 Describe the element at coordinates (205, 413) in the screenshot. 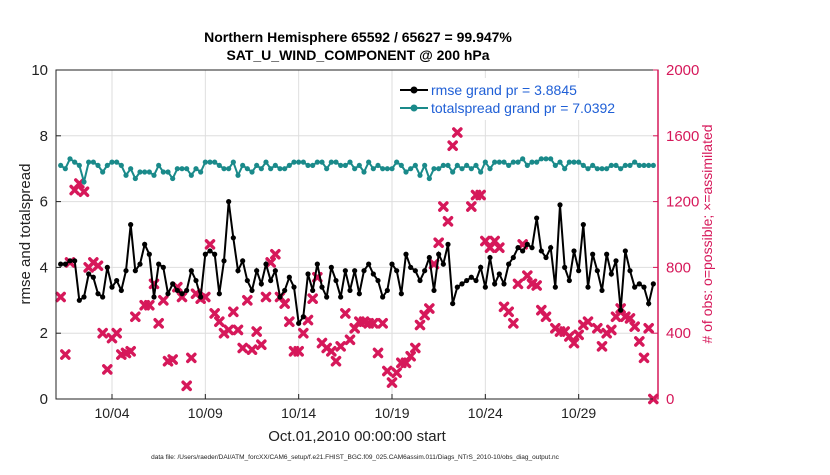

I see `x-tick-label: 10/09` at that location.